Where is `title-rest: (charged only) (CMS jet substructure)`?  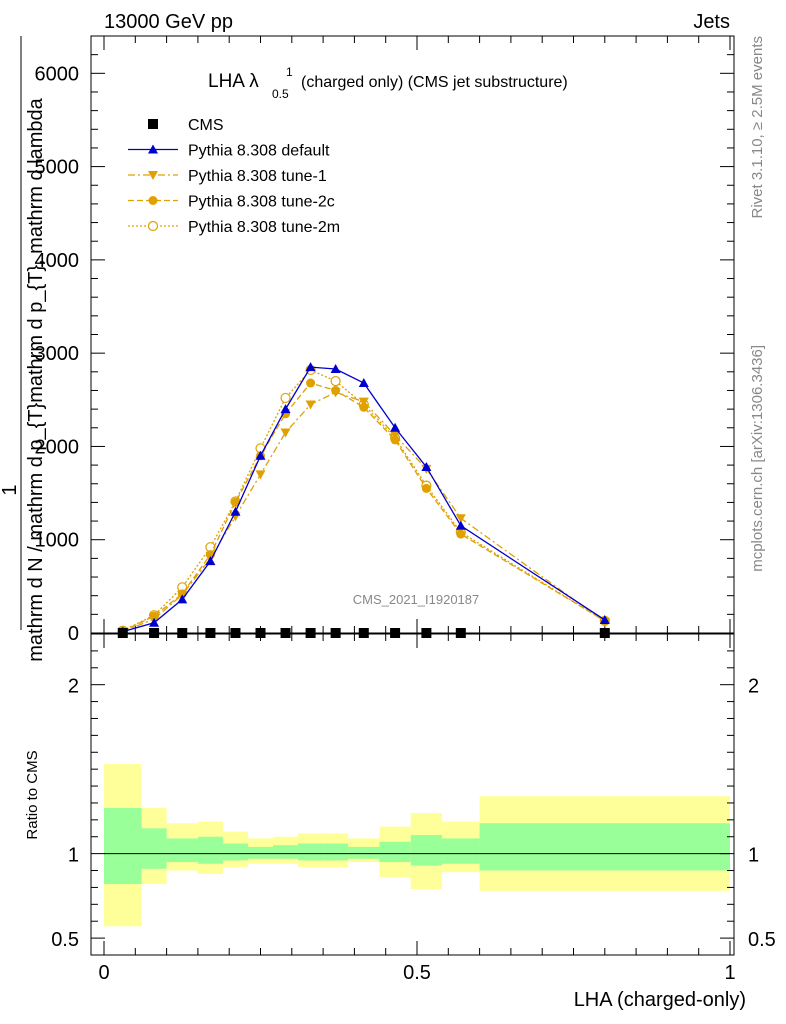
title-rest: (charged only) (CMS jet substructure) is located at coordinates (434, 82).